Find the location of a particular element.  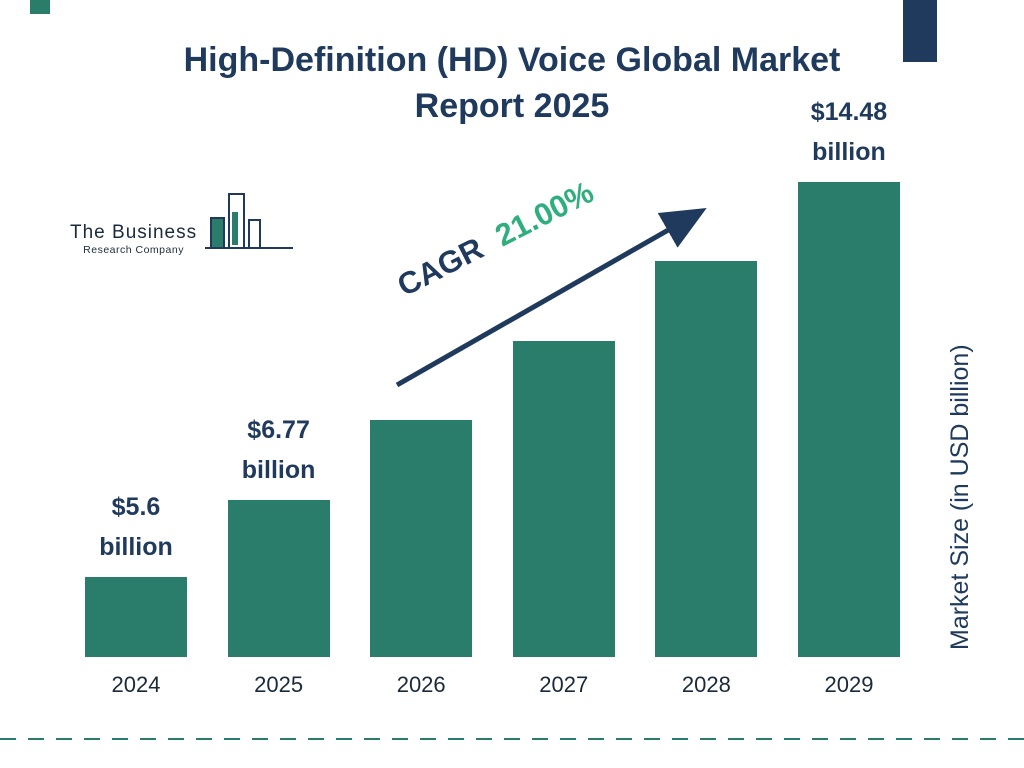

bottom-dashed-divider is located at coordinates (512, 739).